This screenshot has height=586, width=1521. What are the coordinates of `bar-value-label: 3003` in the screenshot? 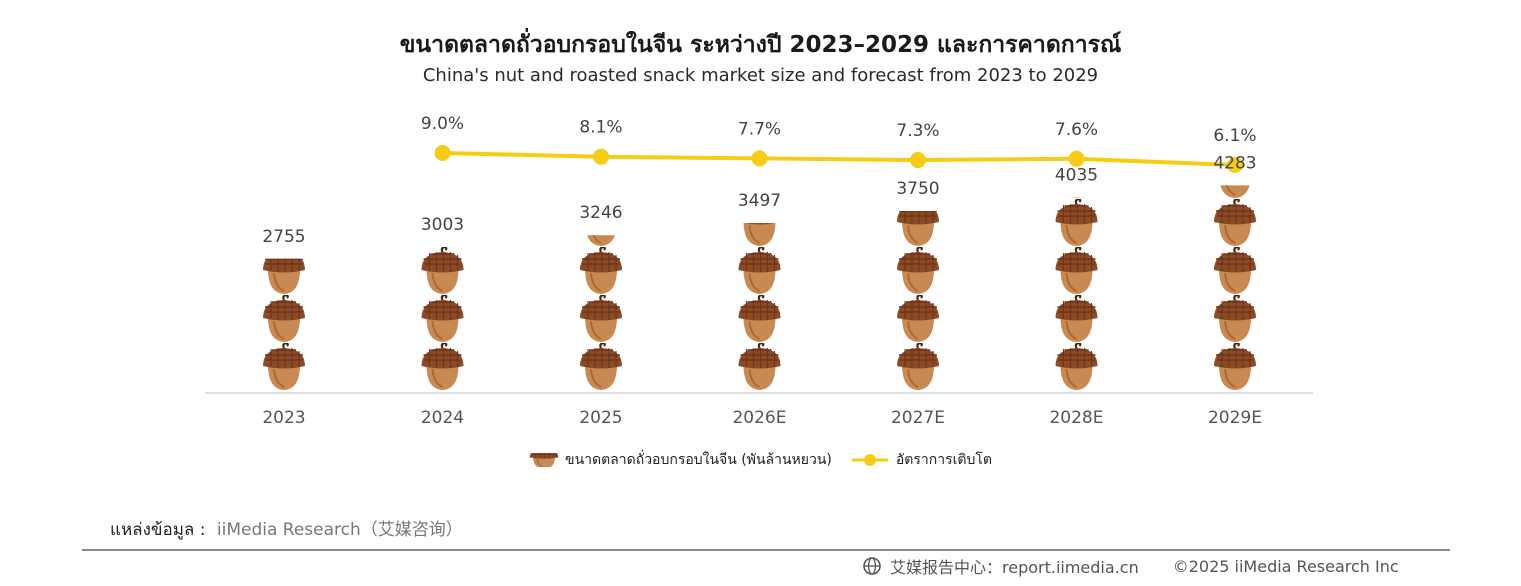 It's located at (442, 225).